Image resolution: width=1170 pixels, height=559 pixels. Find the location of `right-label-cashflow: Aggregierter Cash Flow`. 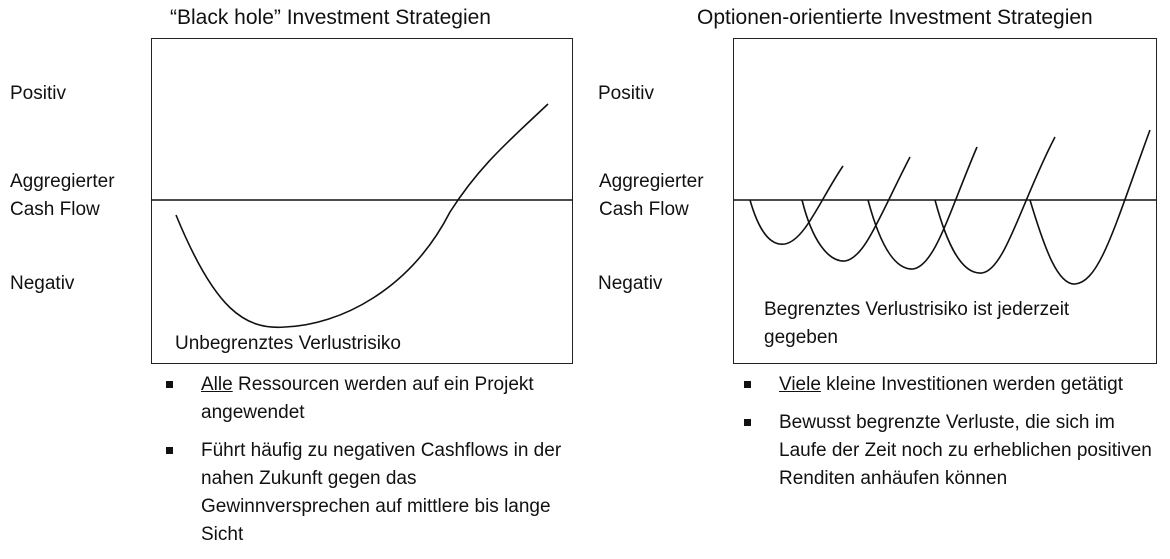

right-label-cashflow: Aggregierter Cash Flow is located at coordinates (651, 196).